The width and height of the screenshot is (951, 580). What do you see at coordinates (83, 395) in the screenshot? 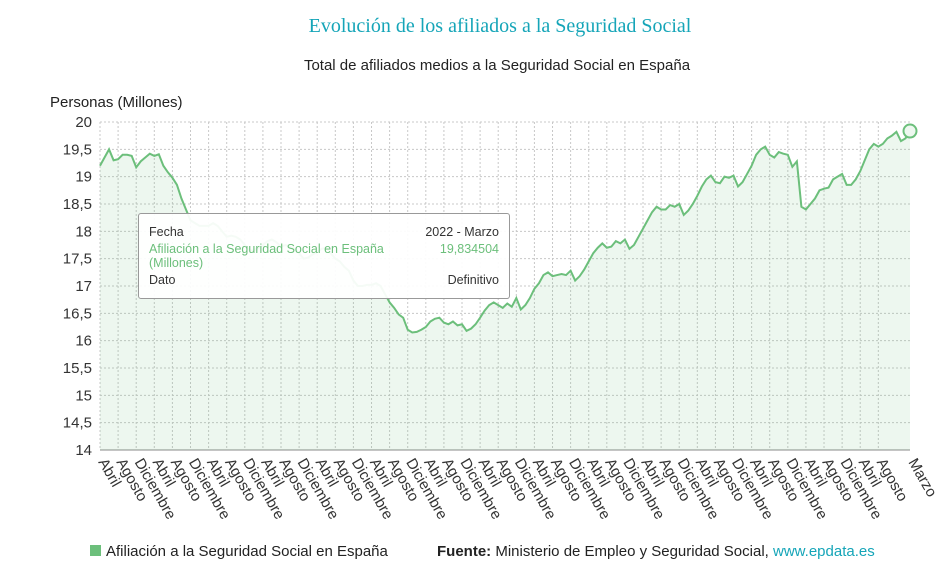
I see `y-tick-label: 15` at bounding box center [83, 395].